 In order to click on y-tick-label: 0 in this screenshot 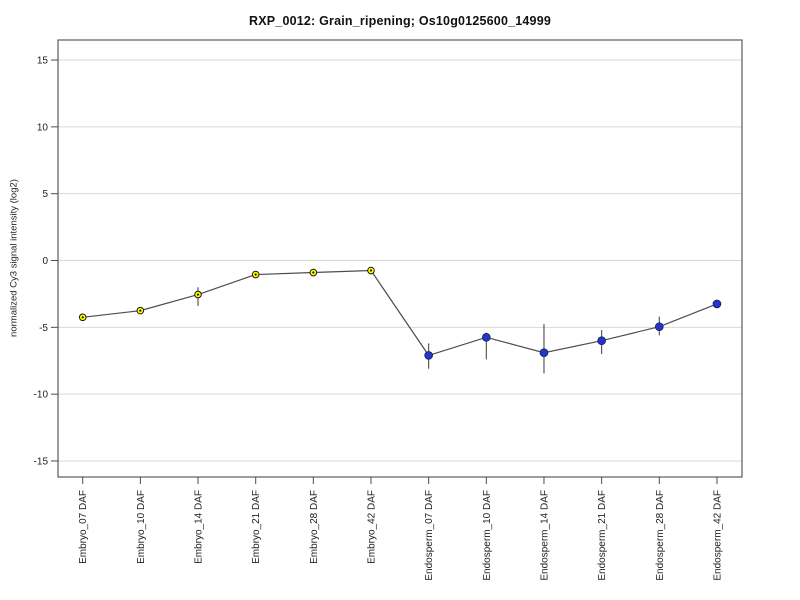, I will do `click(45, 261)`.